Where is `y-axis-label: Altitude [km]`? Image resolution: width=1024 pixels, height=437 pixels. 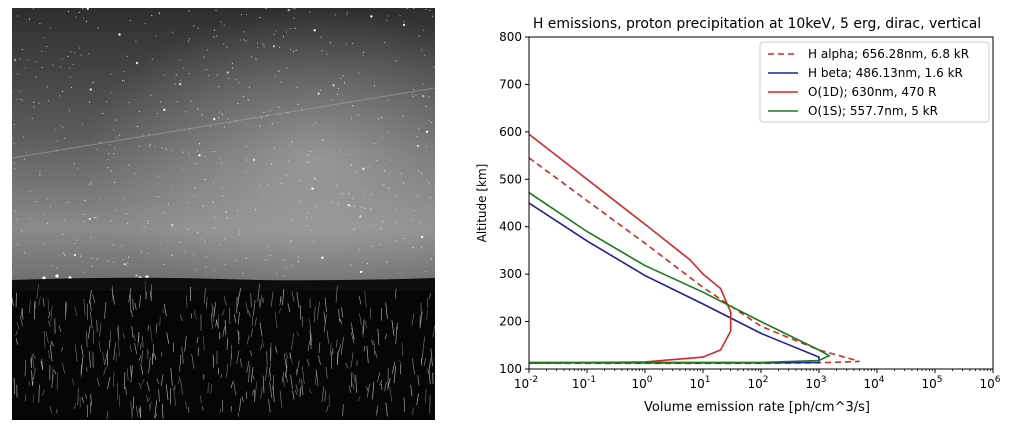 y-axis-label: Altitude [km] is located at coordinates (482, 203).